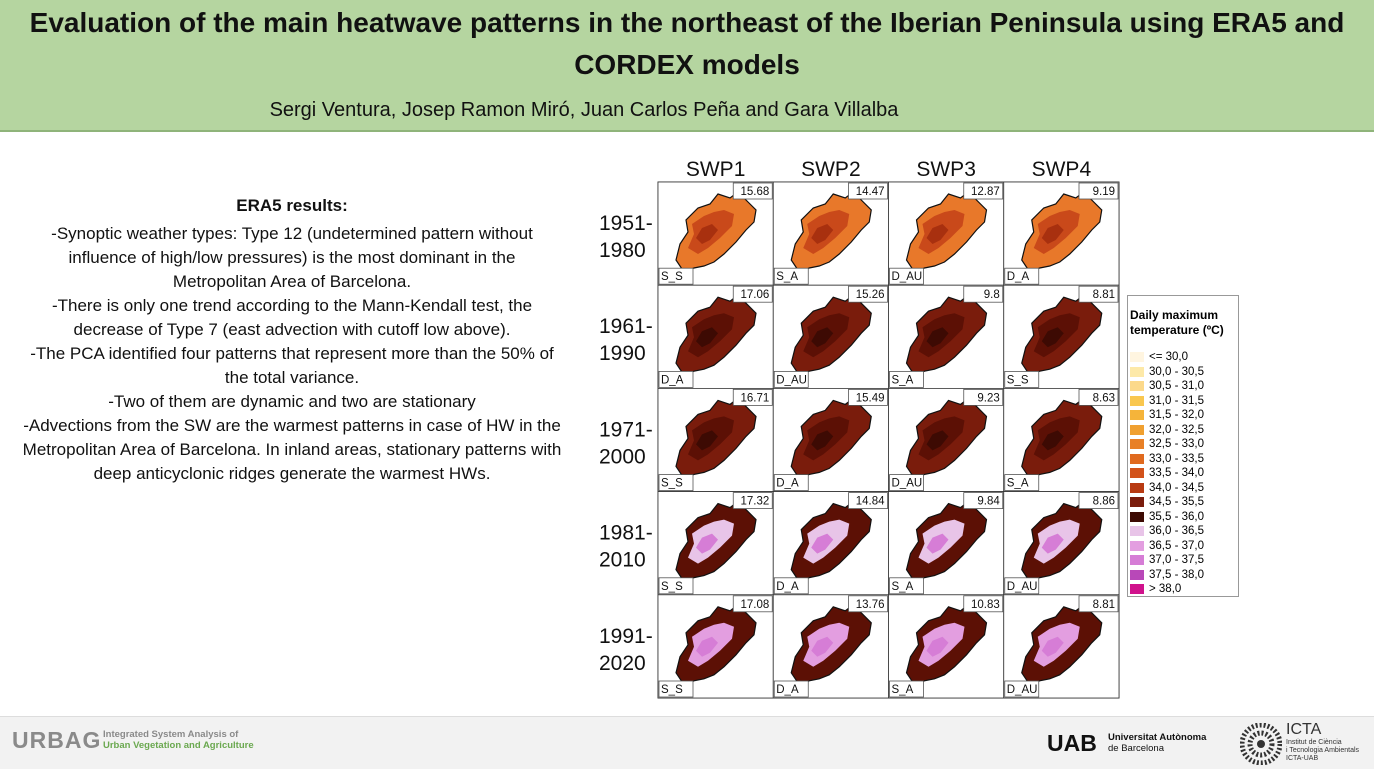 The image size is (1374, 769). Describe the element at coordinates (626, 429) in the screenshot. I see `period-label: 1971-` at that location.